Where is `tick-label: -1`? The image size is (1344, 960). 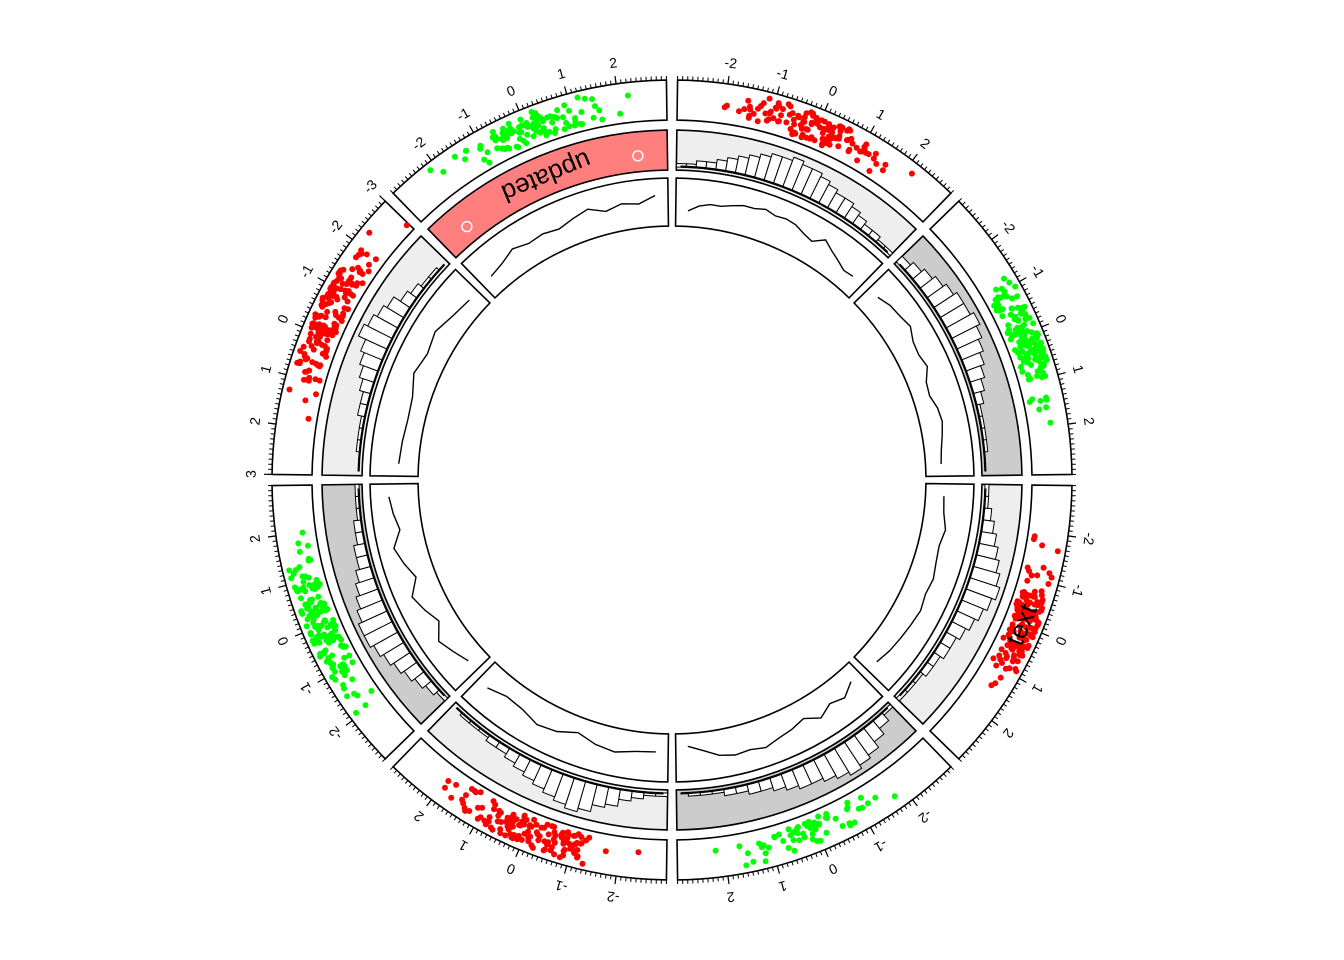 tick-label: -1 is located at coordinates (463, 114).